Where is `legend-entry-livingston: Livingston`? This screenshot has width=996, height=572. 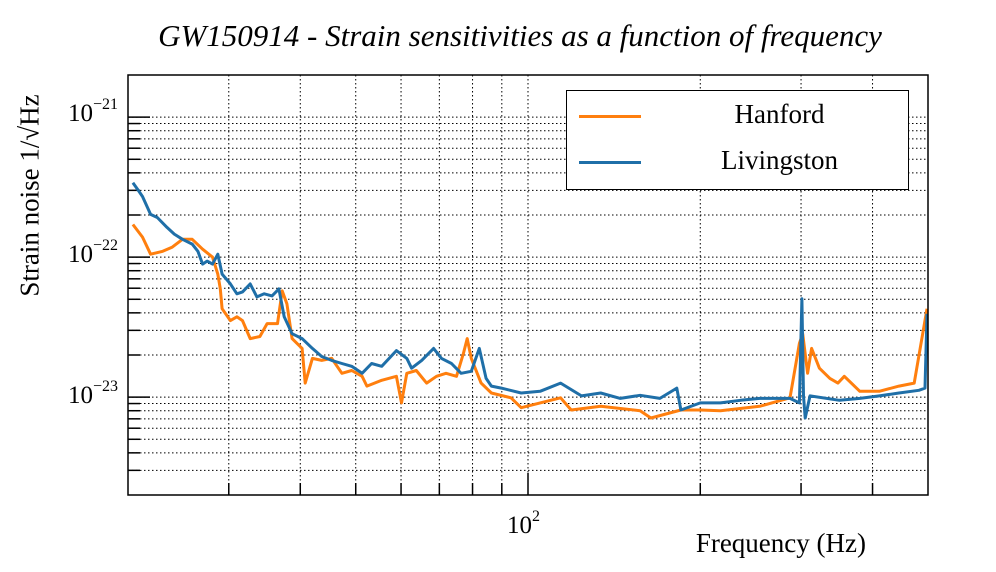 legend-entry-livingston: Livingston is located at coordinates (737, 161).